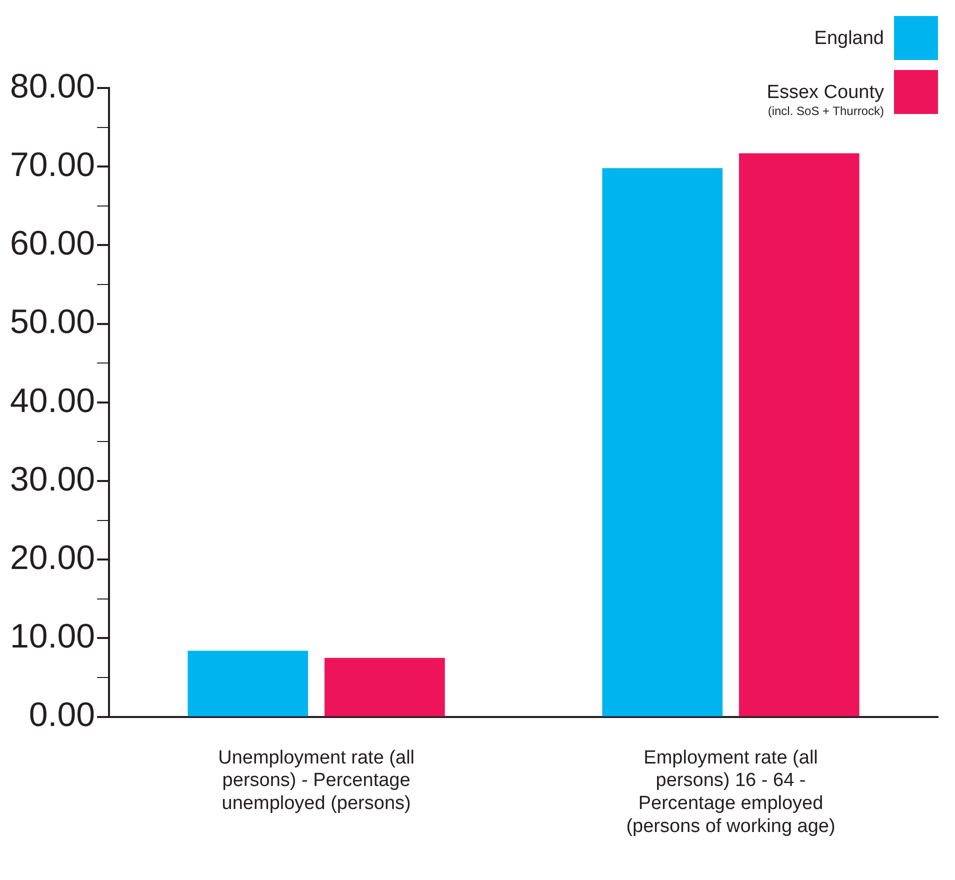 This screenshot has width=955, height=880. I want to click on x-tick-label: Employment rate (all persons) 16 - 64 - Percentage employed (persons of working age), so click(731, 792).